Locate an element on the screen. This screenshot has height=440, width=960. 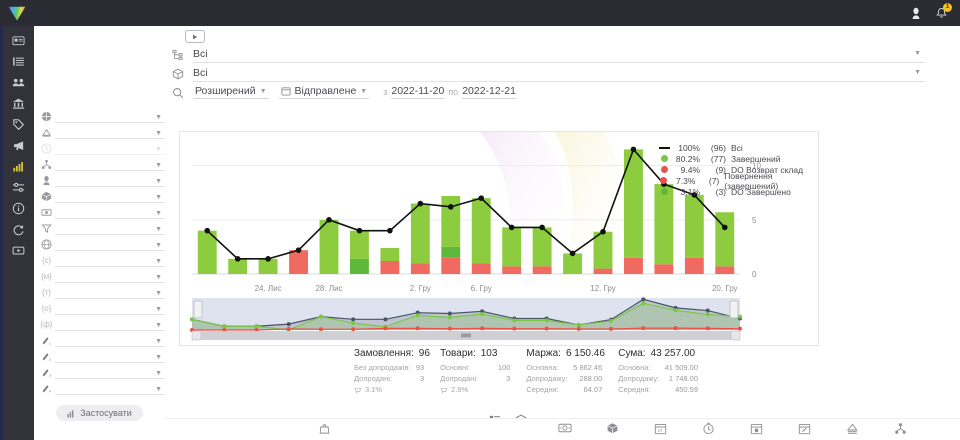
filter-globe-field: ▼ is located at coordinates (110, 116).